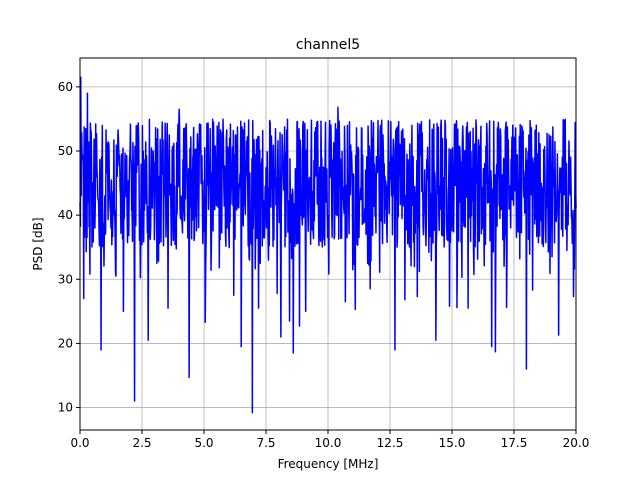 The width and height of the screenshot is (640, 480). Describe the element at coordinates (265, 443) in the screenshot. I see `x-tick-label: 7.5` at that location.